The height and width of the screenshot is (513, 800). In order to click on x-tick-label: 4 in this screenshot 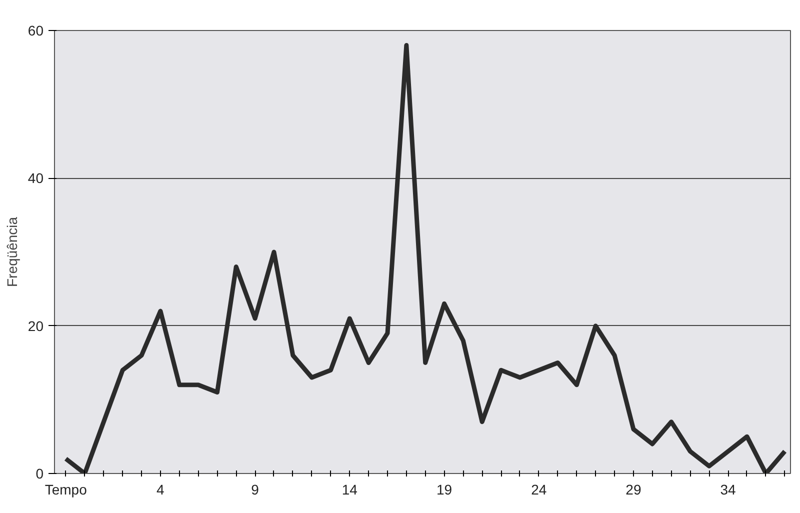, I will do `click(160, 490)`.